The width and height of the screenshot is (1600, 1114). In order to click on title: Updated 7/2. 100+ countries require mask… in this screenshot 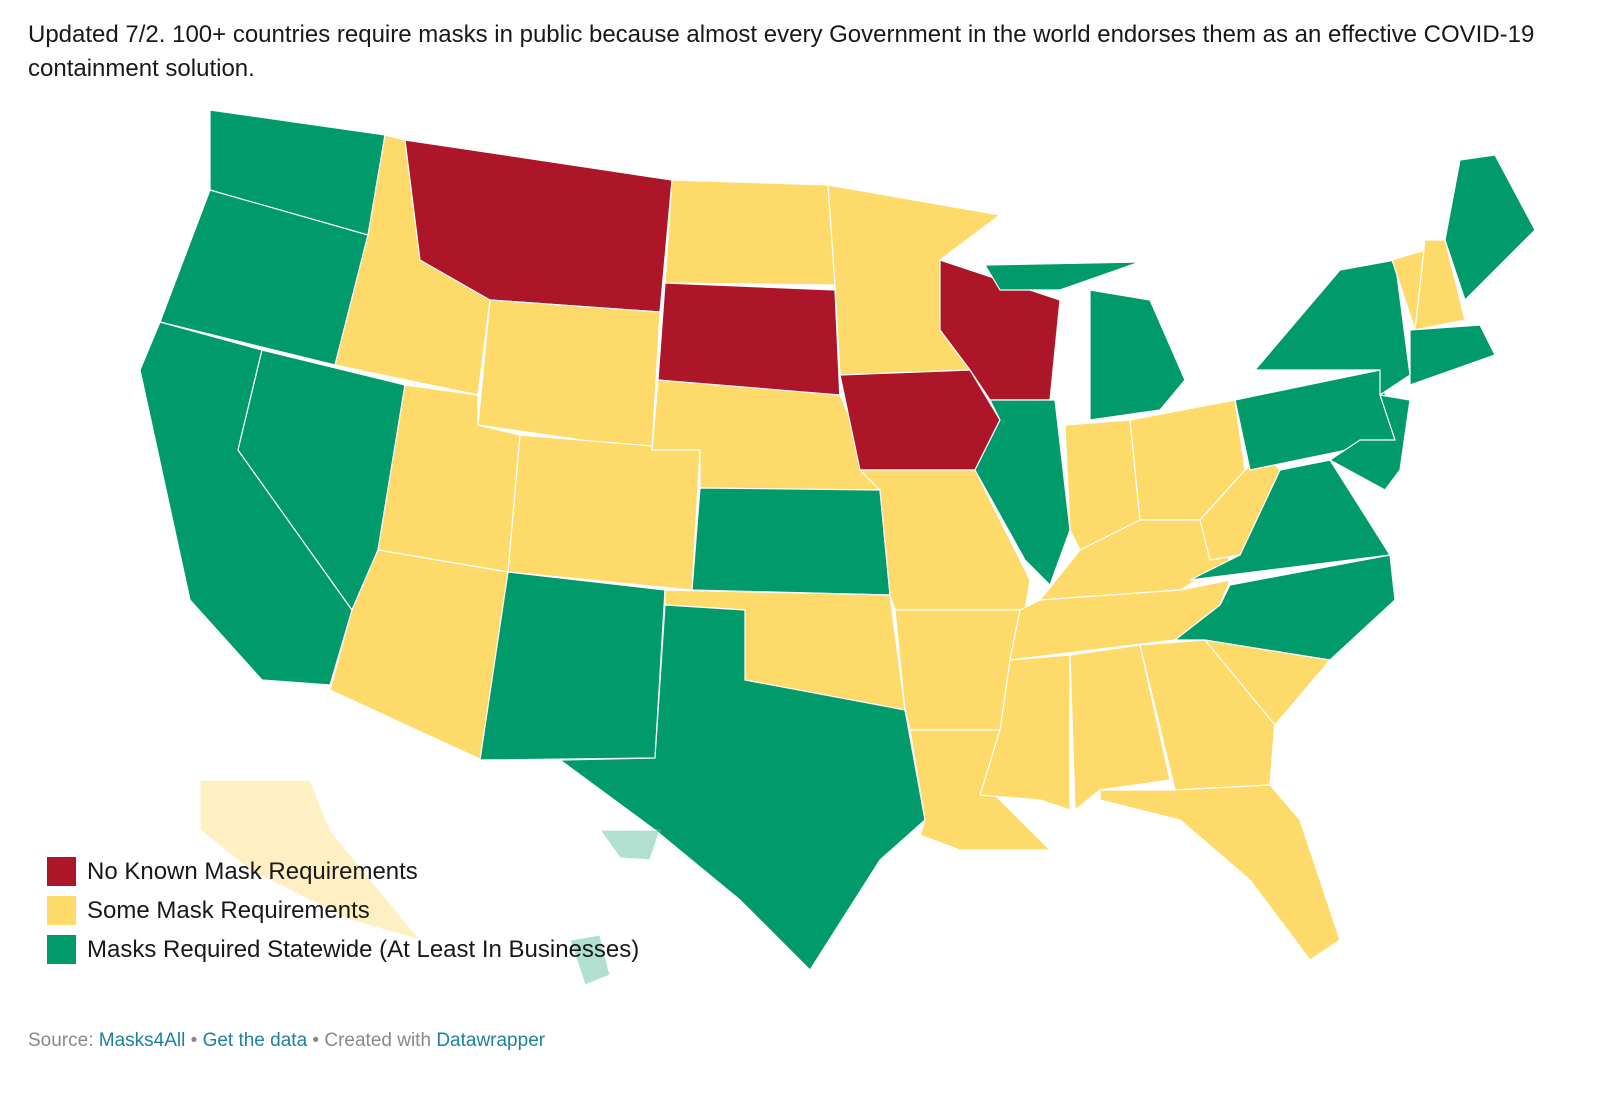, I will do `click(781, 51)`.